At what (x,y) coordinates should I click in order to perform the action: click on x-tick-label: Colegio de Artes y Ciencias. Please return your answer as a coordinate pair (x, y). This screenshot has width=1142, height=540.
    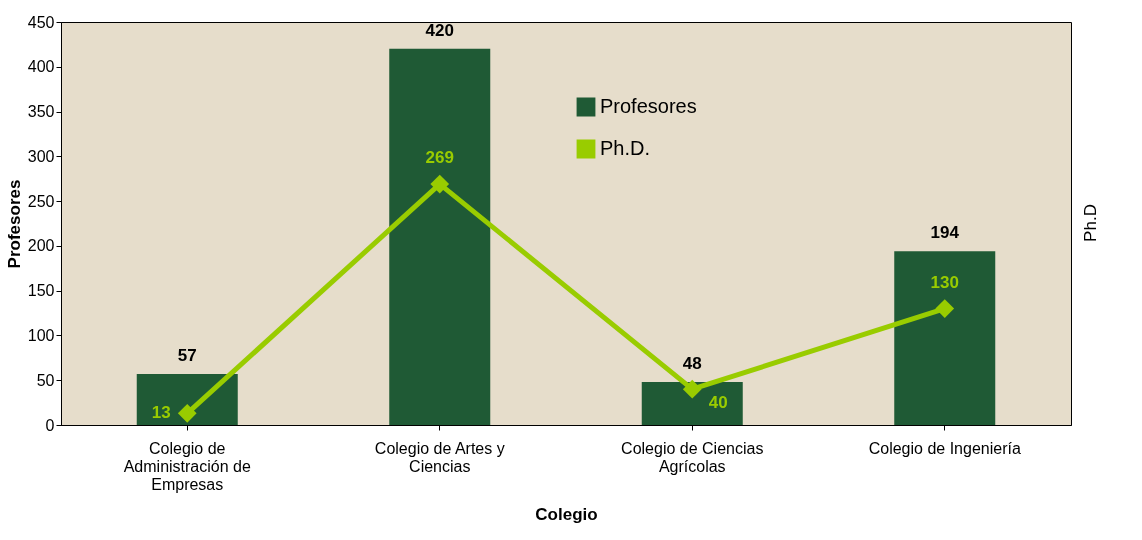
    Looking at the image, I should click on (439, 457).